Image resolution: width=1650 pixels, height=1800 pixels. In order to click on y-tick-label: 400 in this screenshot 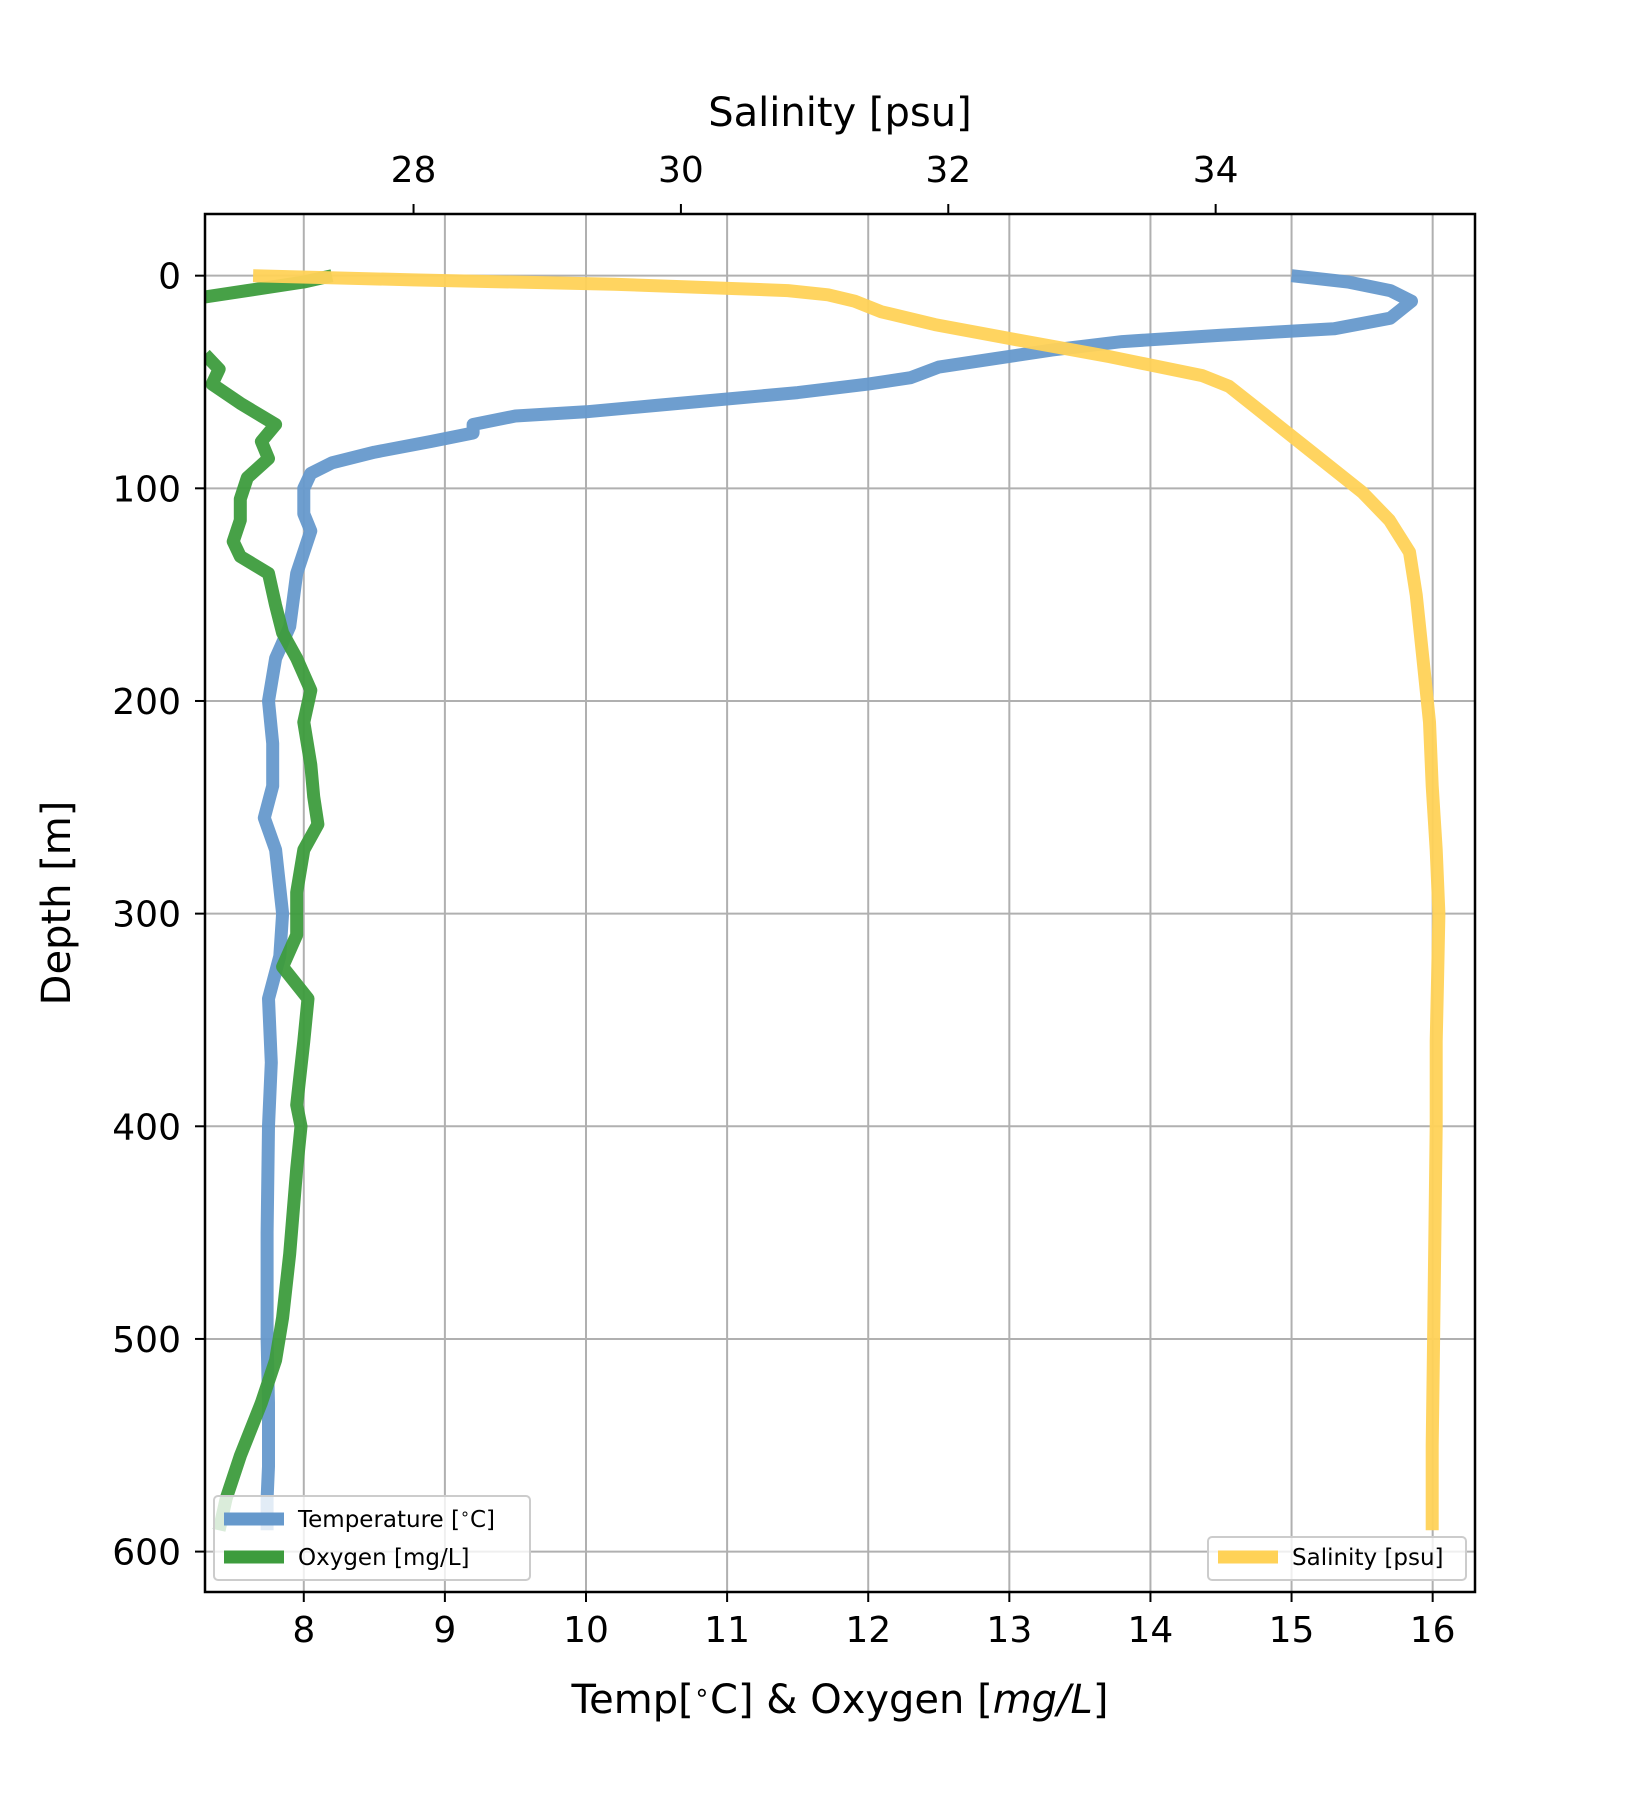, I will do `click(146, 1127)`.